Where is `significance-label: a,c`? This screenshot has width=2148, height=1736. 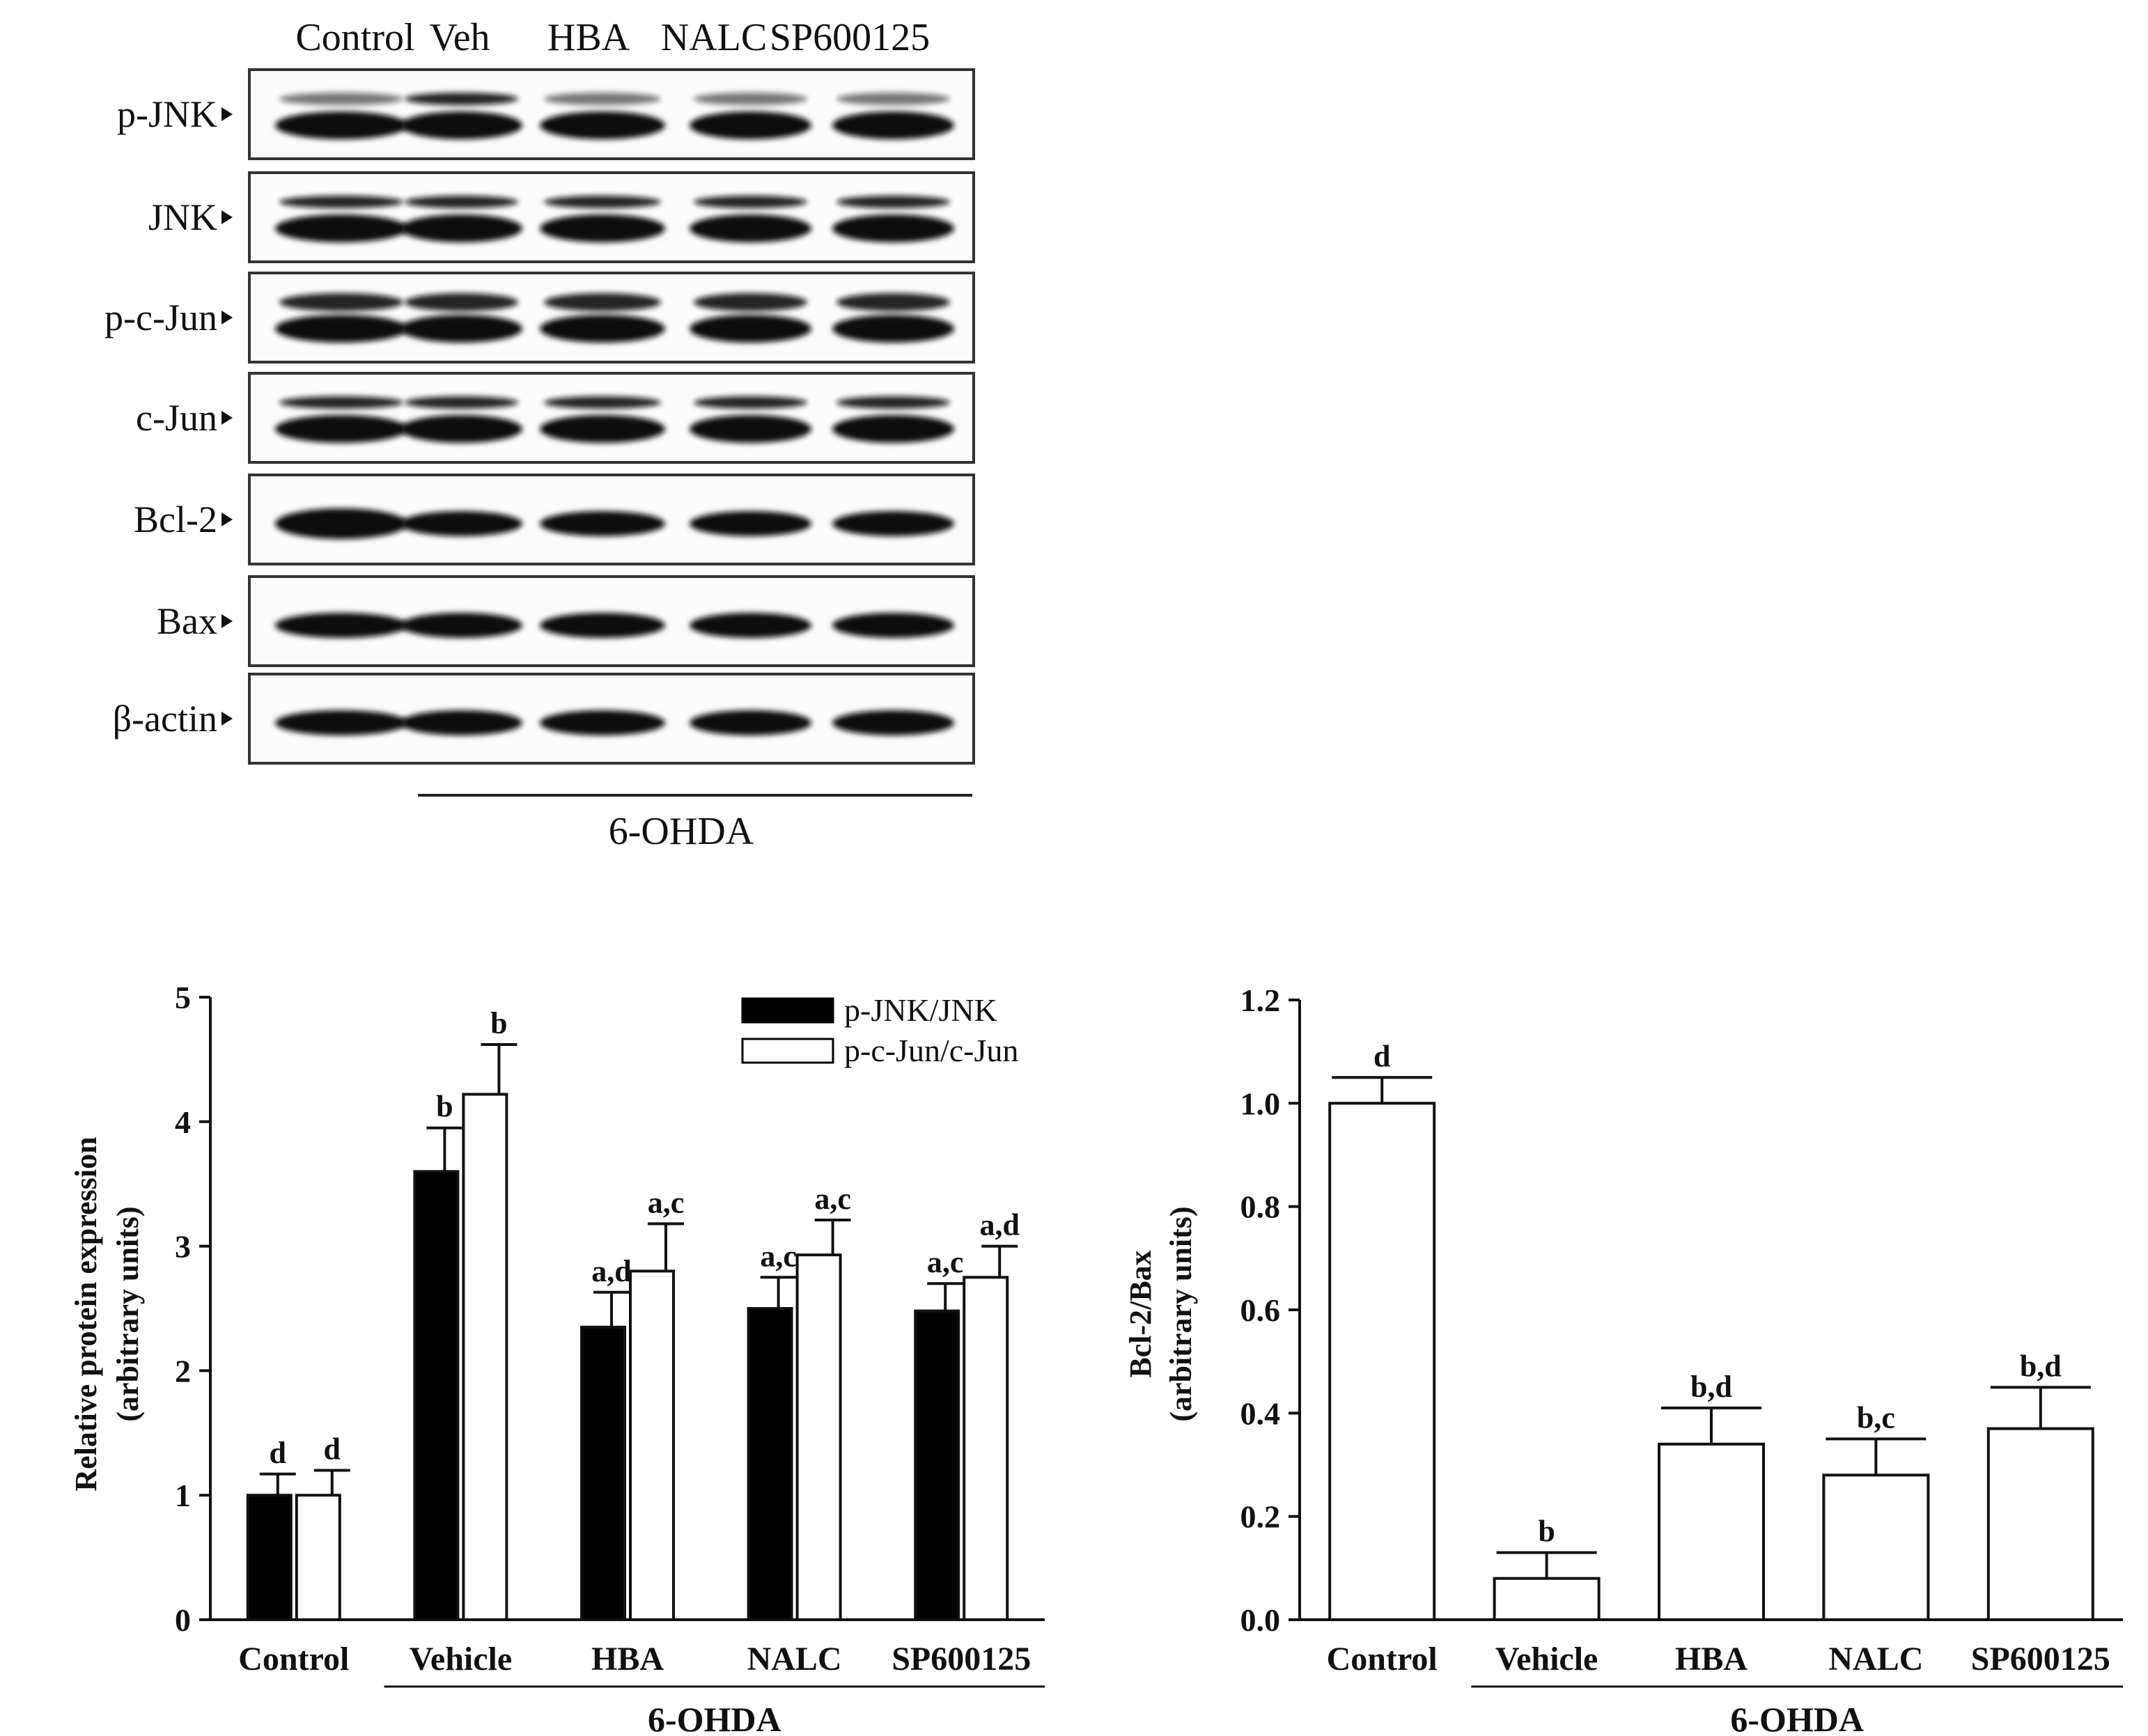
significance-label: a,c is located at coordinates (945, 1262).